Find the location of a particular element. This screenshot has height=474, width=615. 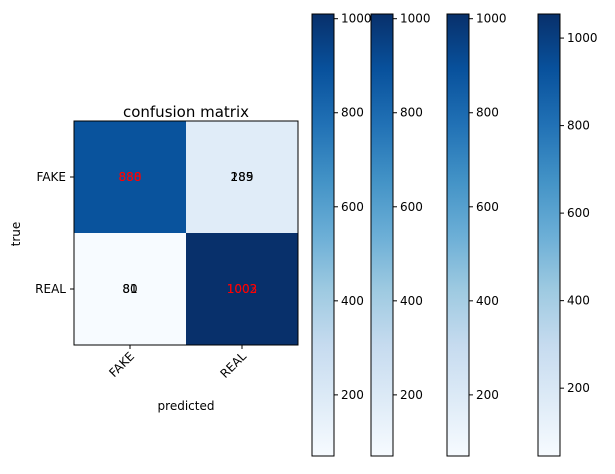

cell-value-label: 289 is located at coordinates (242, 177).